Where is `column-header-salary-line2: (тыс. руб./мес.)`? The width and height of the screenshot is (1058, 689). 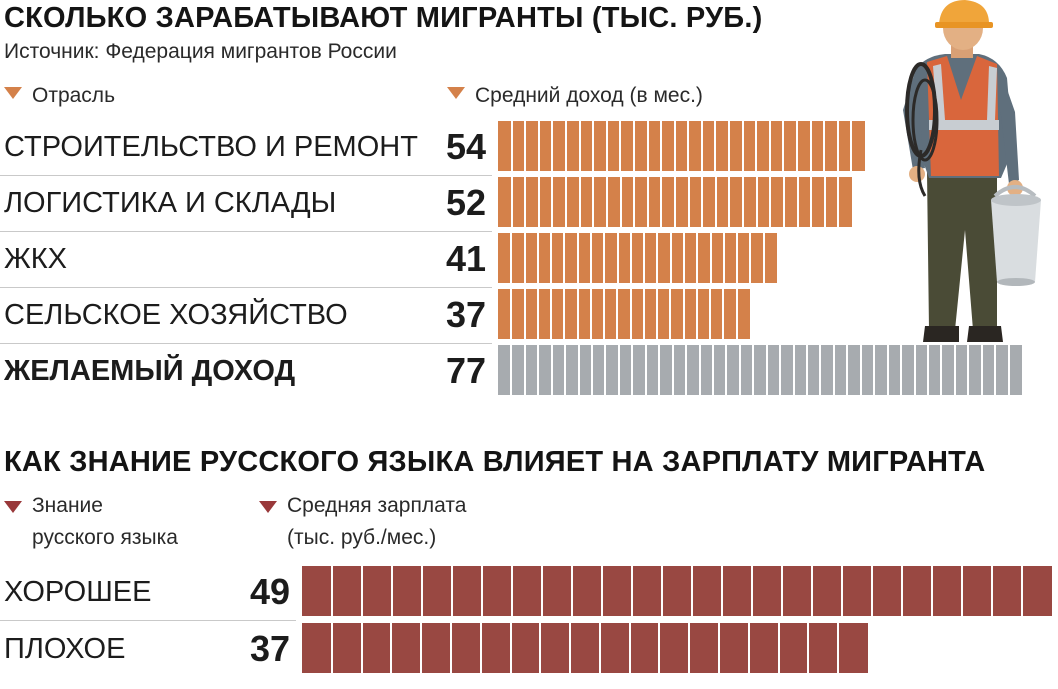
column-header-salary-line2: (тыс. руб./мес.) is located at coordinates (362, 537).